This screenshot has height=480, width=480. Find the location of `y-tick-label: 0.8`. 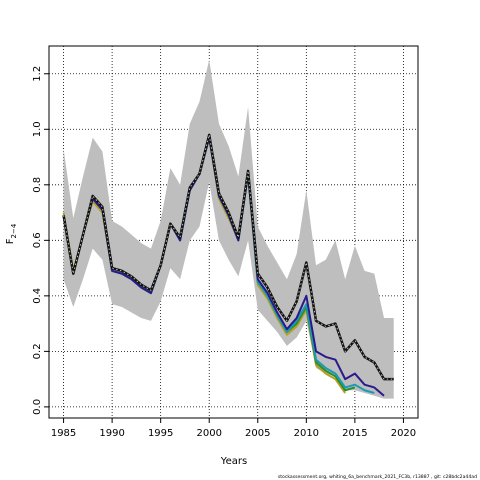

y-tick-label: 0.8 is located at coordinates (37, 185).